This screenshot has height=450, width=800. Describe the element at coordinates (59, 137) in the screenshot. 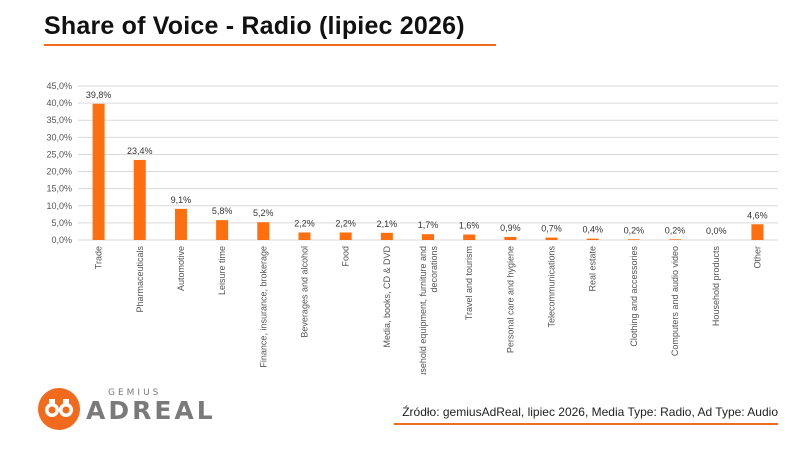

I see `y-tick-label: 30,0%` at that location.